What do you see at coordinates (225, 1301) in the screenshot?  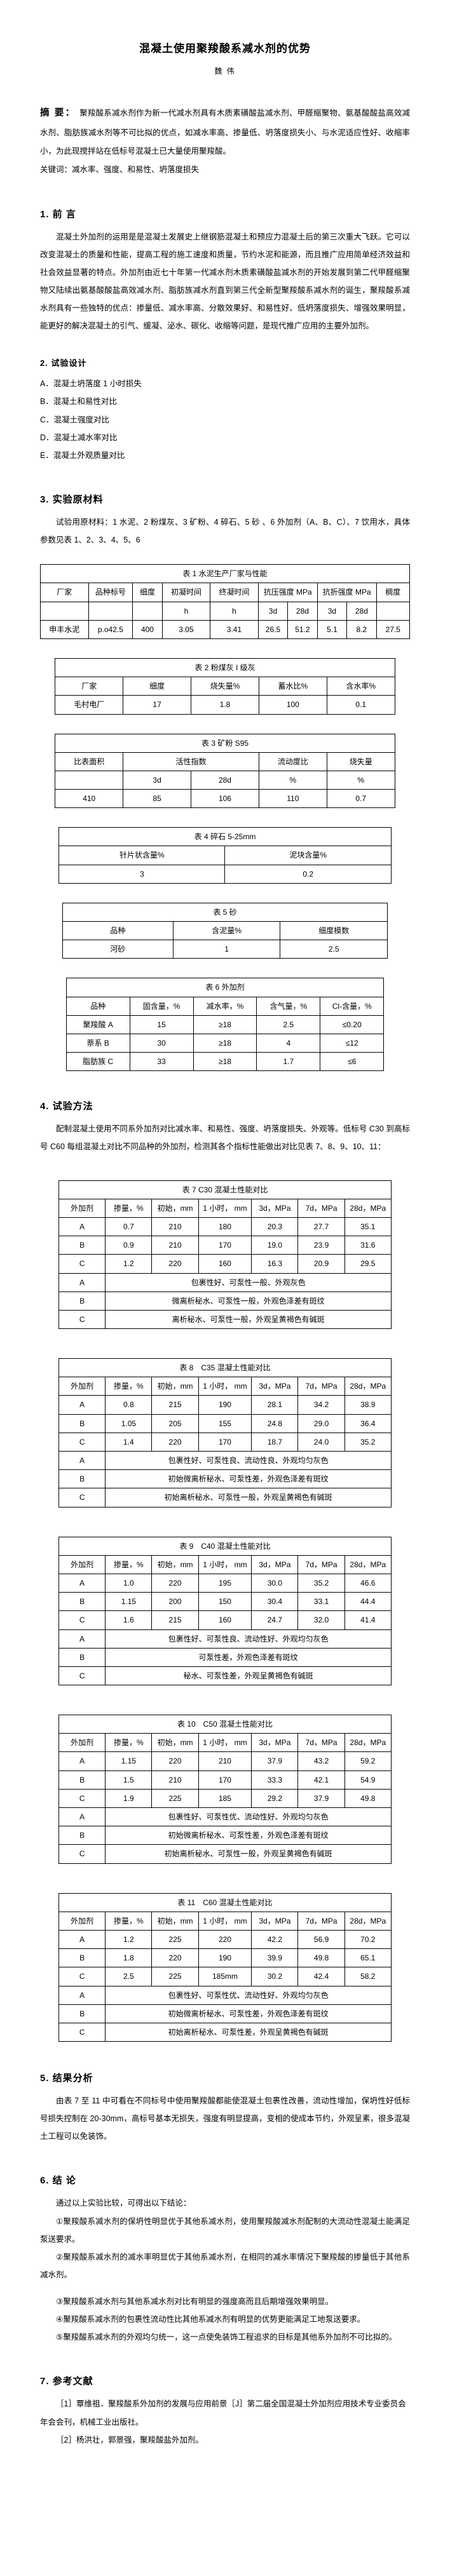 I see `table-row: B 微离析秘水、可泵性一般，外观色泽差有斑纹` at bounding box center [225, 1301].